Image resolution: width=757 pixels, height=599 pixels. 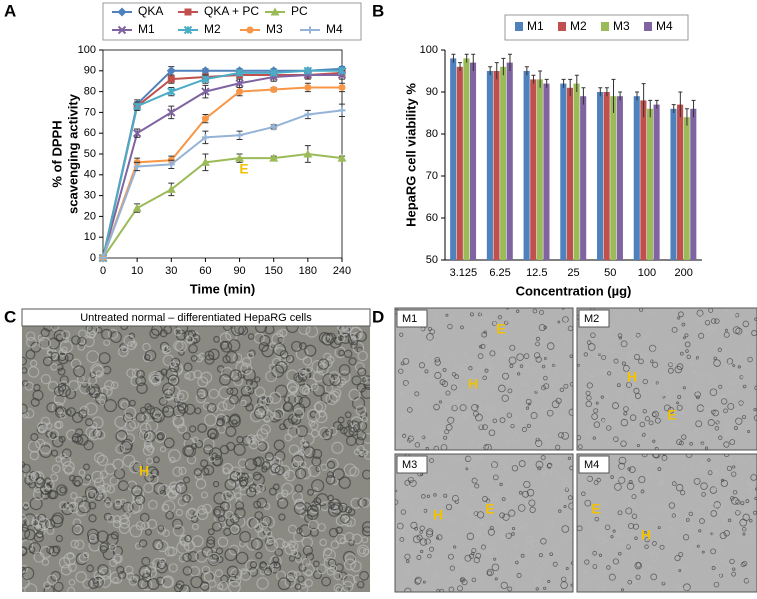 I want to click on micrograph, so click(x=667, y=523).